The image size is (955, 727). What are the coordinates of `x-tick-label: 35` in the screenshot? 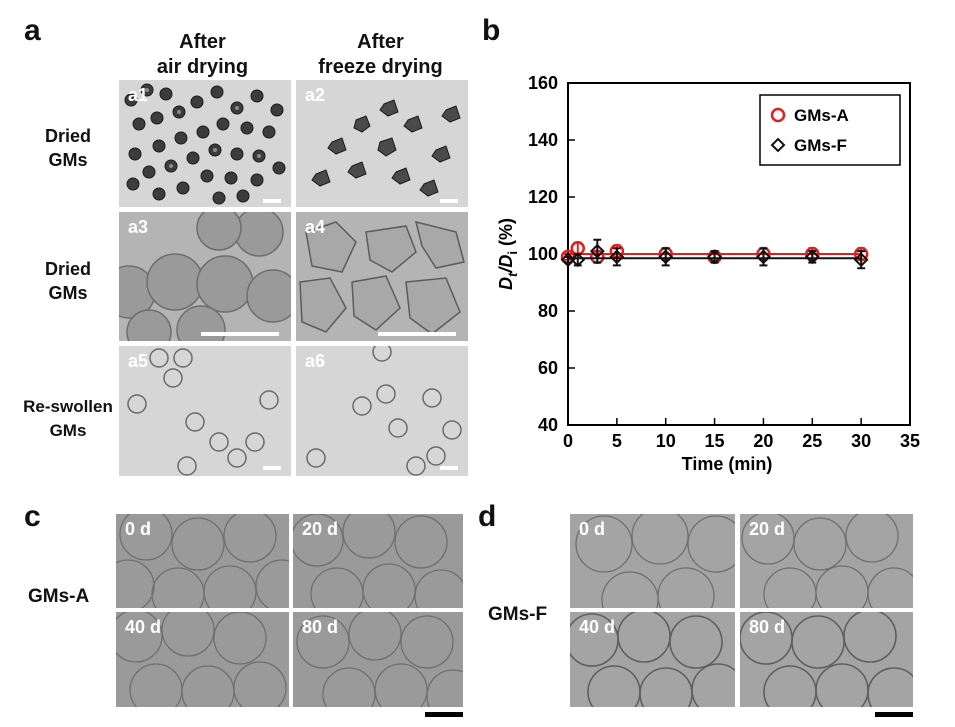 It's located at (910, 441).